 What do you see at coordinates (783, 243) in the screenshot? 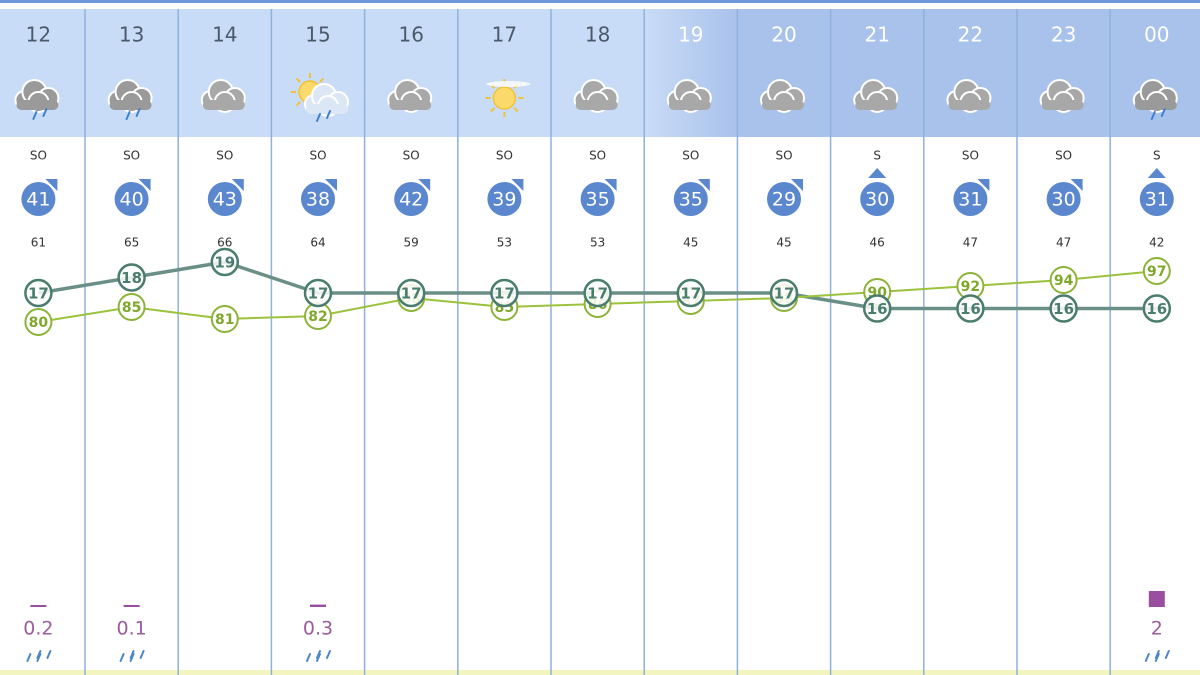
I see `gust: 45` at bounding box center [783, 243].